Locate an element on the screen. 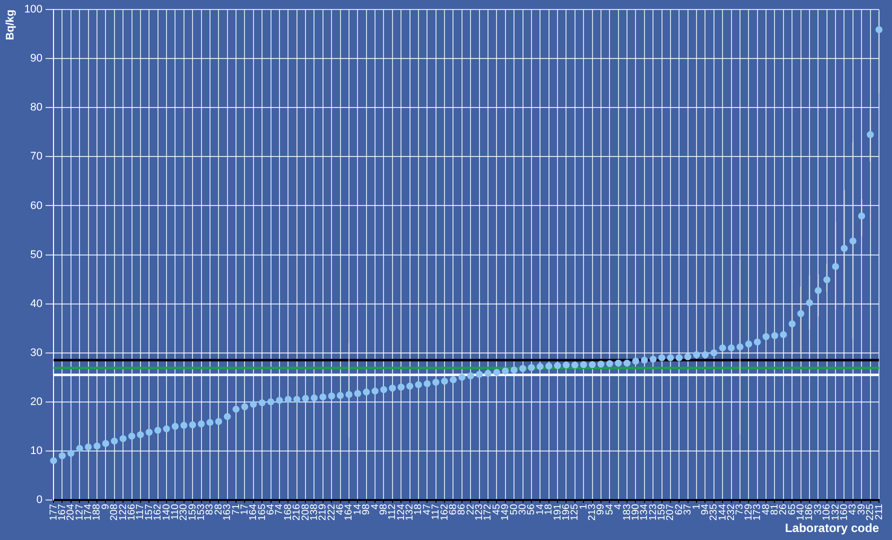 The height and width of the screenshot is (540, 892). x-tick-label: 167 is located at coordinates (62, 512).